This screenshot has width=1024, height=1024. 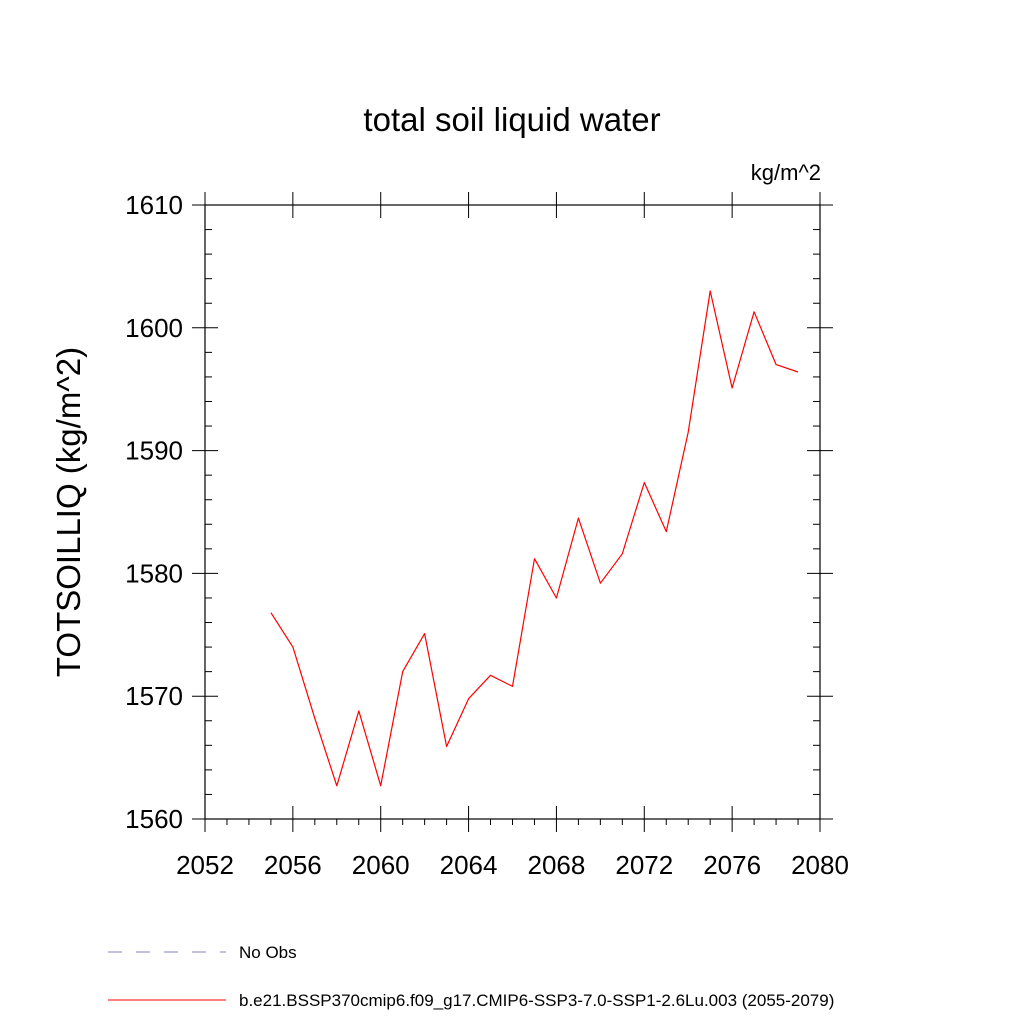 I want to click on x-tick-label: 2064, so click(x=469, y=865).